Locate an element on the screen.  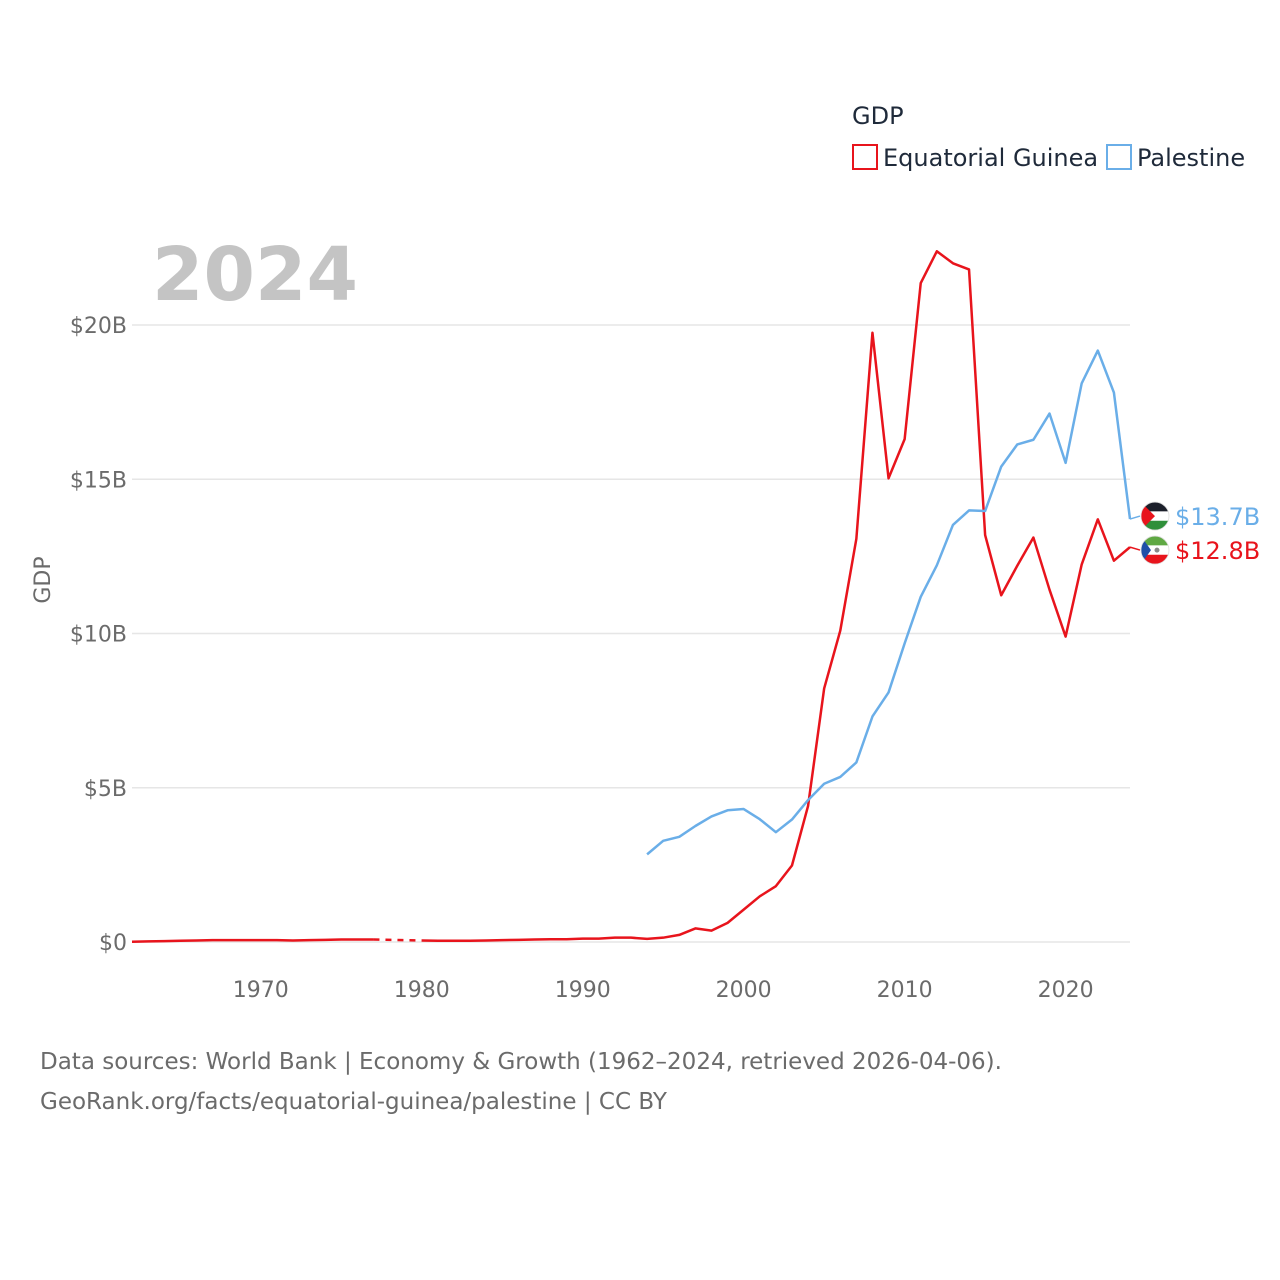
x-axis-ticks: 1970 1980 1990 2000 2010 2020 is located at coordinates (663, 990).